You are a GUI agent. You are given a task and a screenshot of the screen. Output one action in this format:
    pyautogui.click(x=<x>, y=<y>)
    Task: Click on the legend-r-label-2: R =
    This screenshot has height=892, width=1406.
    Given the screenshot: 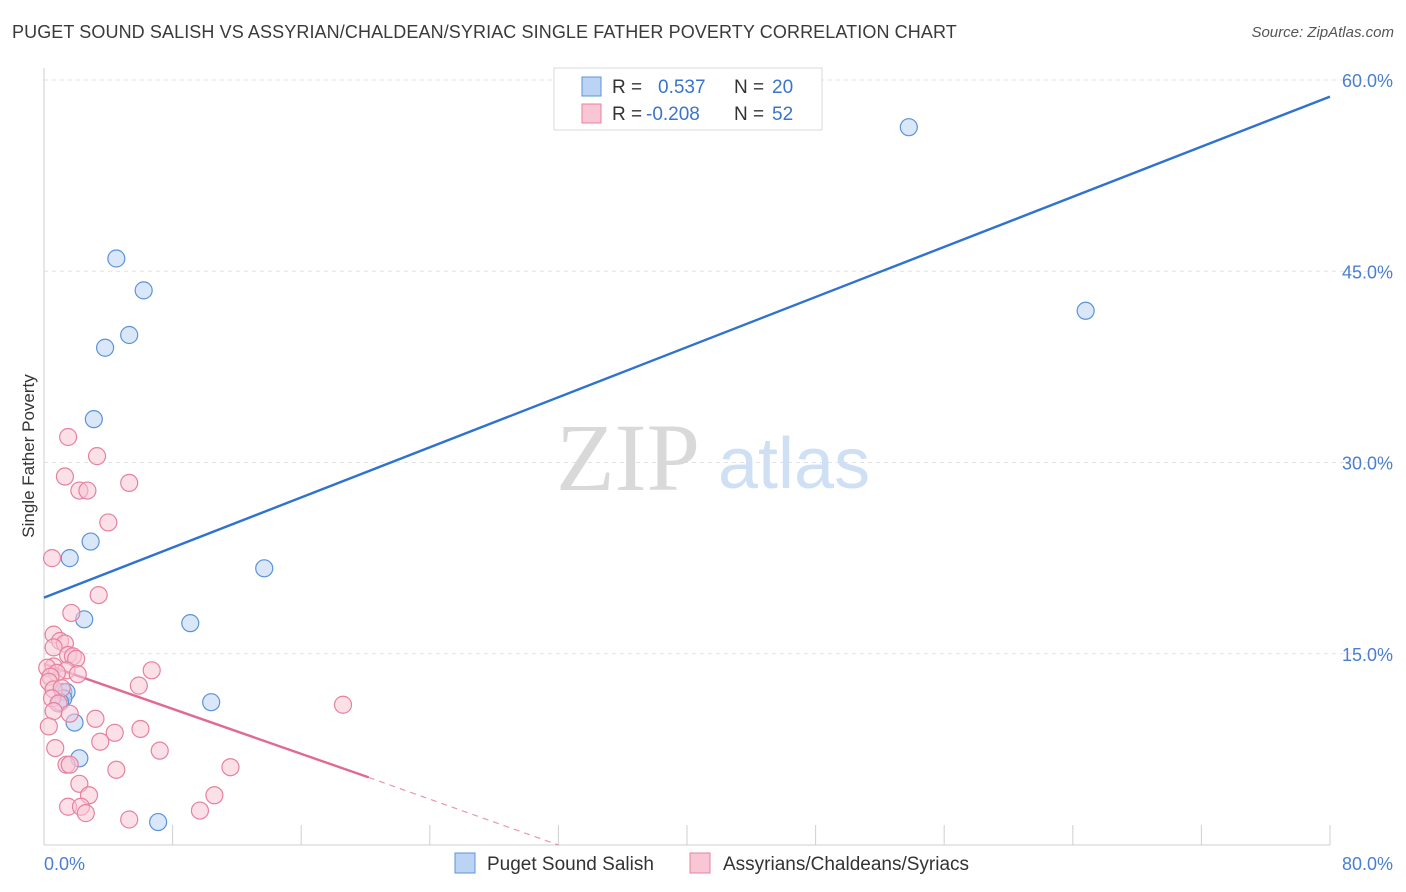 What is the action you would take?
    pyautogui.click(x=627, y=114)
    